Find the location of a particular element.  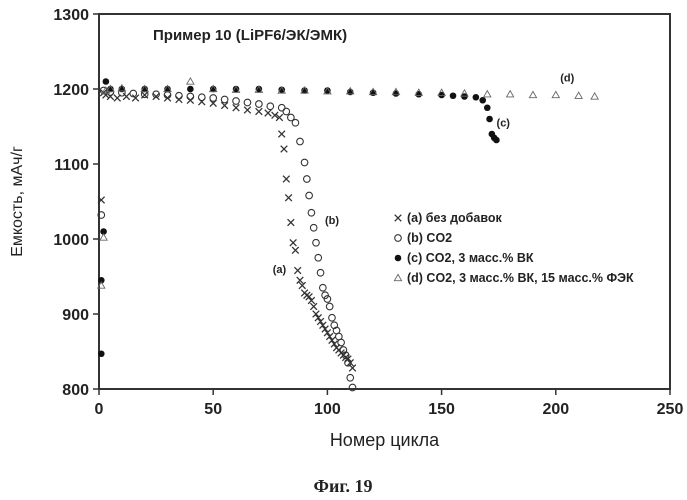

y-axis-title: Емкость, мАч/г is located at coordinates (17, 201).